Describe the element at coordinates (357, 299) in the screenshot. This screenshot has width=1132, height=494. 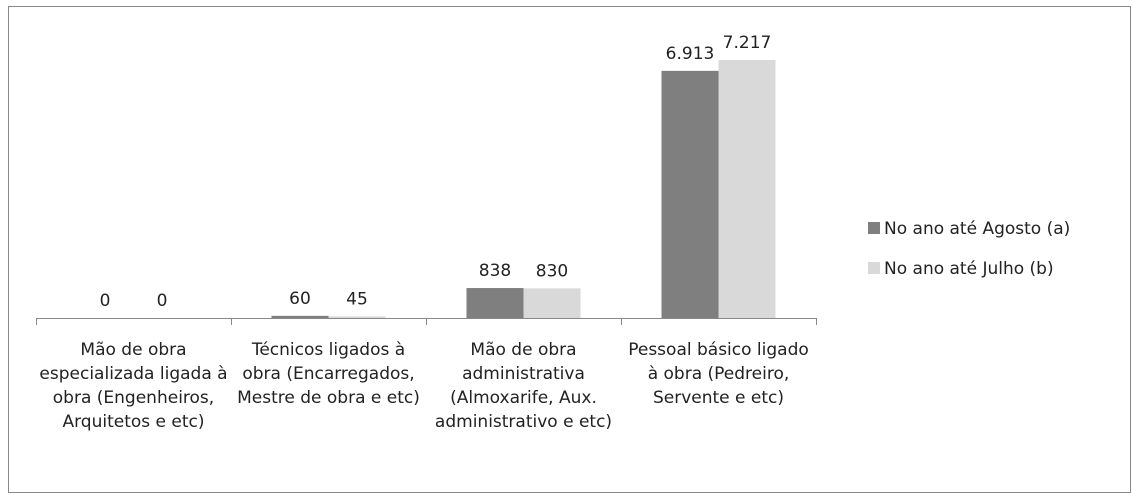
I see `value-label: 45` at that location.